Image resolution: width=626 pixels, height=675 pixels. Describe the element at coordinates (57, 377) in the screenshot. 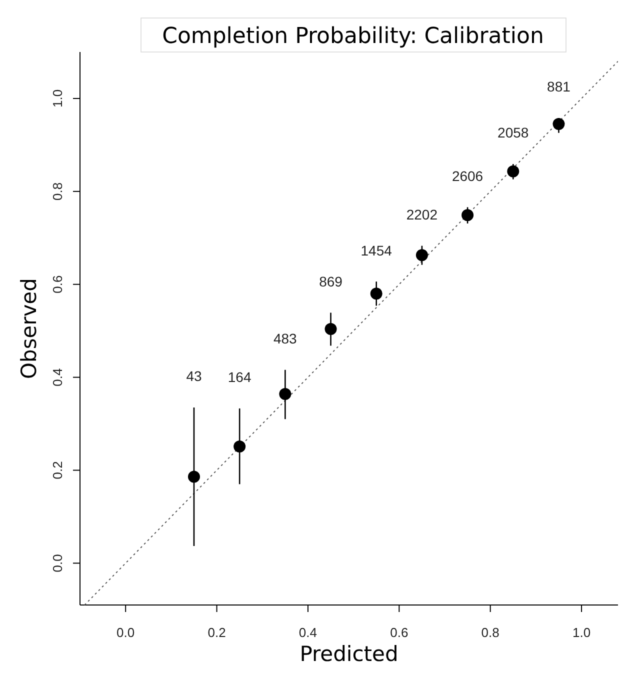

I see `y-tick-label: 0.4` at that location.